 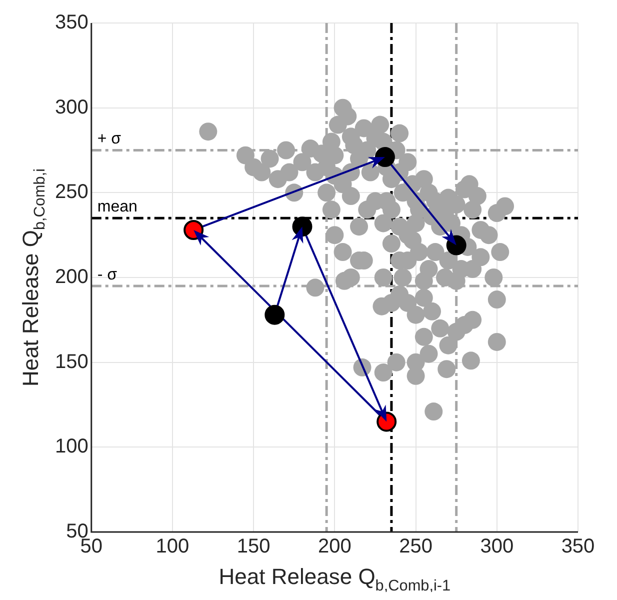 I want to click on x-tick-label: 200, so click(x=335, y=547).